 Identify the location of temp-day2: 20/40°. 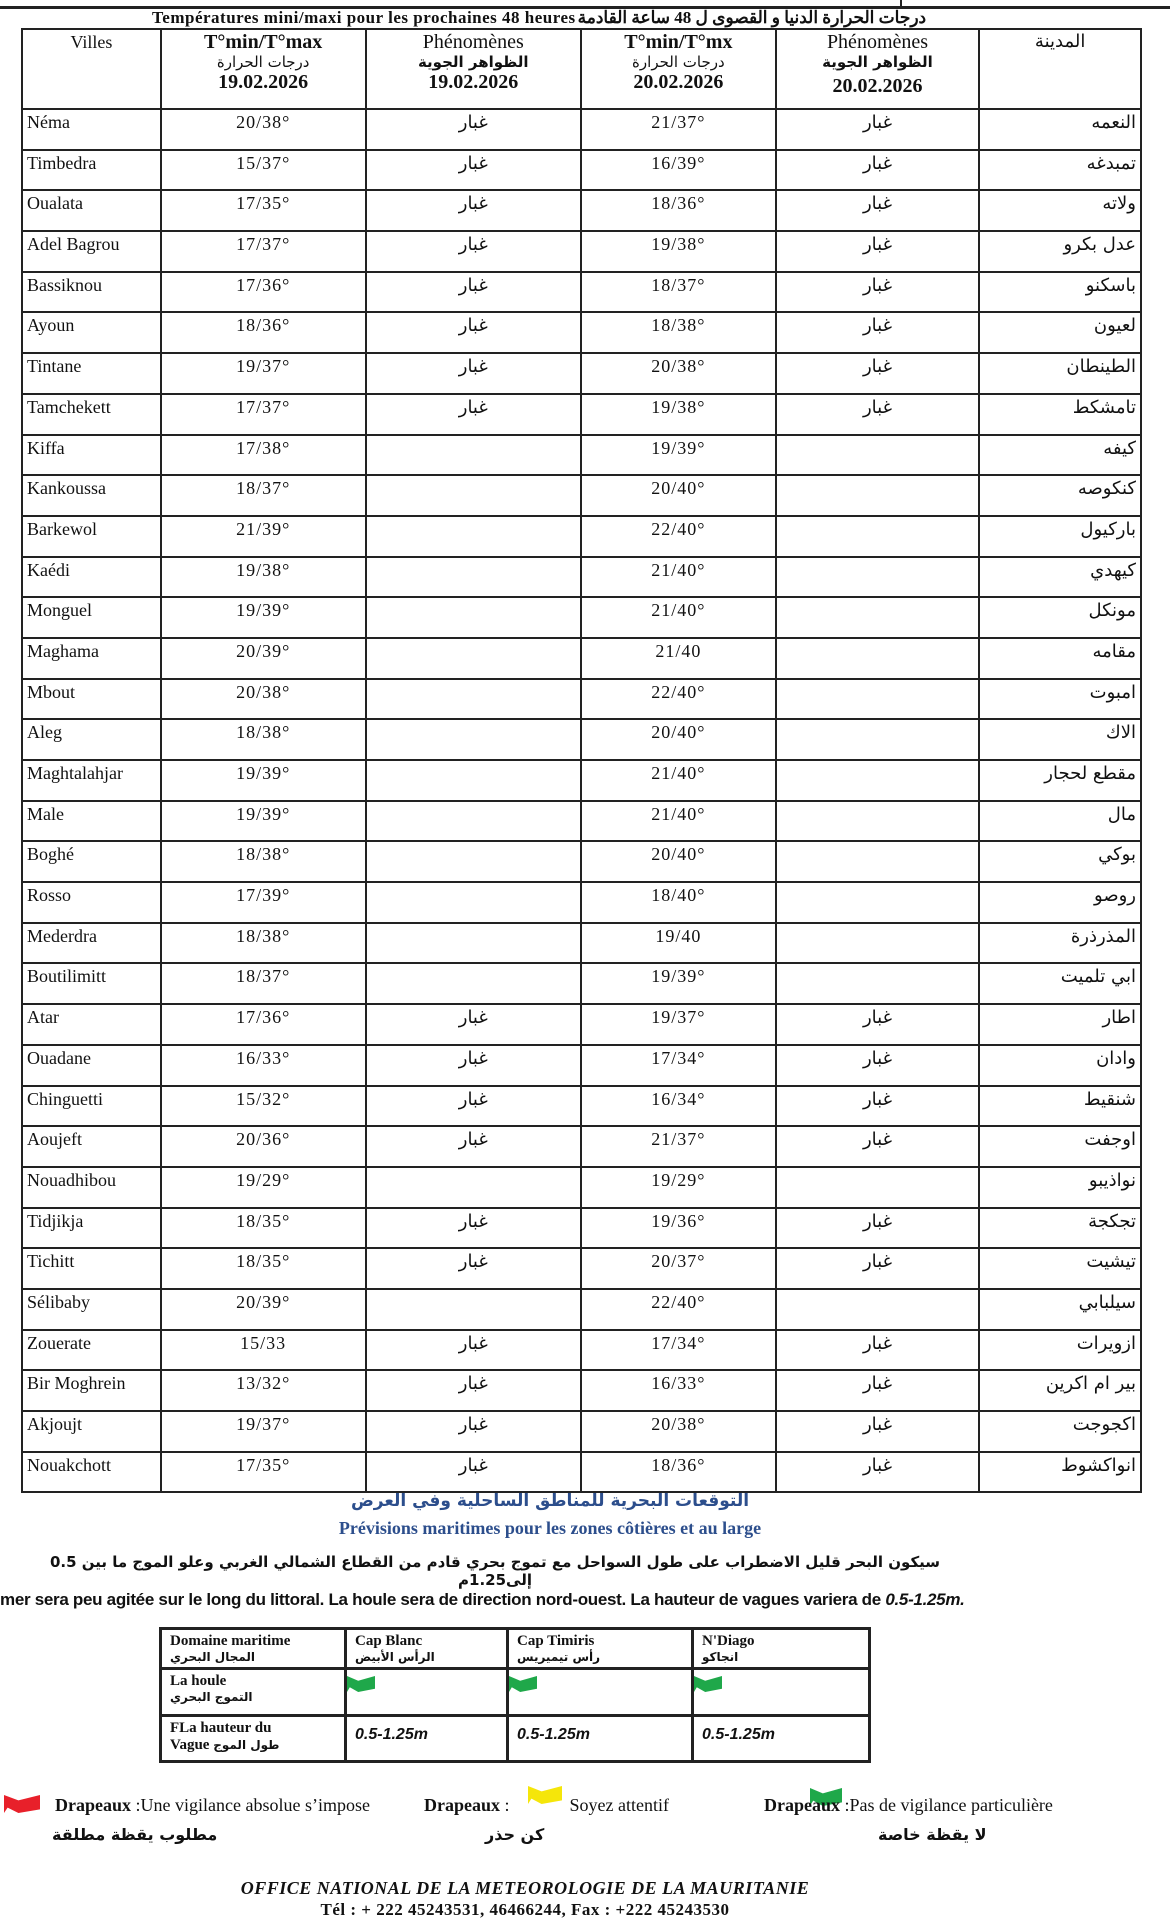
(678, 862).